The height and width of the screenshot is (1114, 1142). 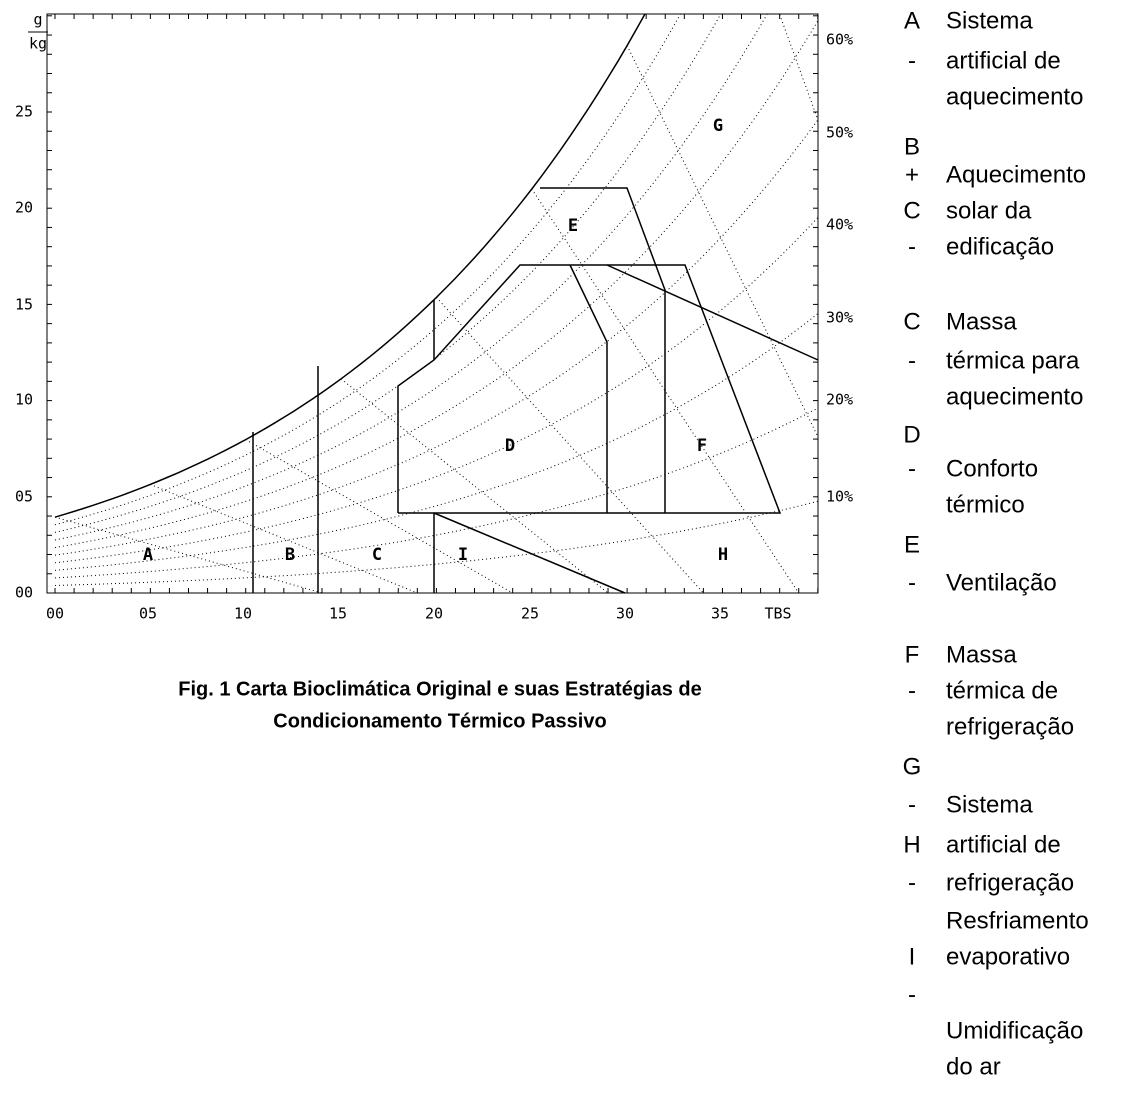 What do you see at coordinates (24, 208) in the screenshot?
I see `y-label: 20` at bounding box center [24, 208].